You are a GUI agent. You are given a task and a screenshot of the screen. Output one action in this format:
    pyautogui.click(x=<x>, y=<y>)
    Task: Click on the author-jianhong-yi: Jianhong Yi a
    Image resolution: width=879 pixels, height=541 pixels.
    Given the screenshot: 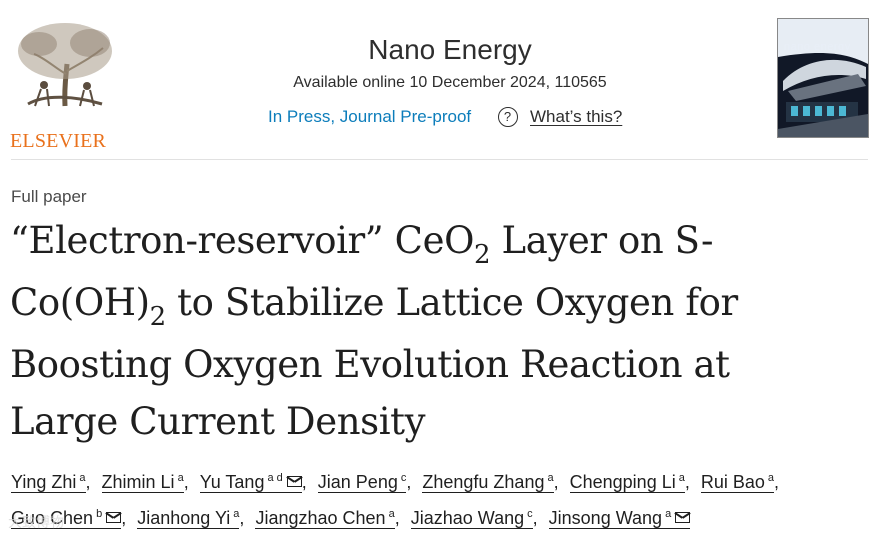 What is the action you would take?
    pyautogui.click(x=188, y=516)
    